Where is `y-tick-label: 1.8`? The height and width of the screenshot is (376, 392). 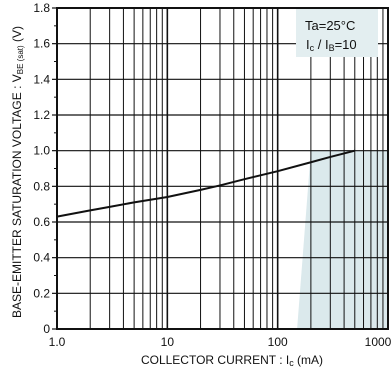
y-tick-label: 1.8 is located at coordinates (41, 8).